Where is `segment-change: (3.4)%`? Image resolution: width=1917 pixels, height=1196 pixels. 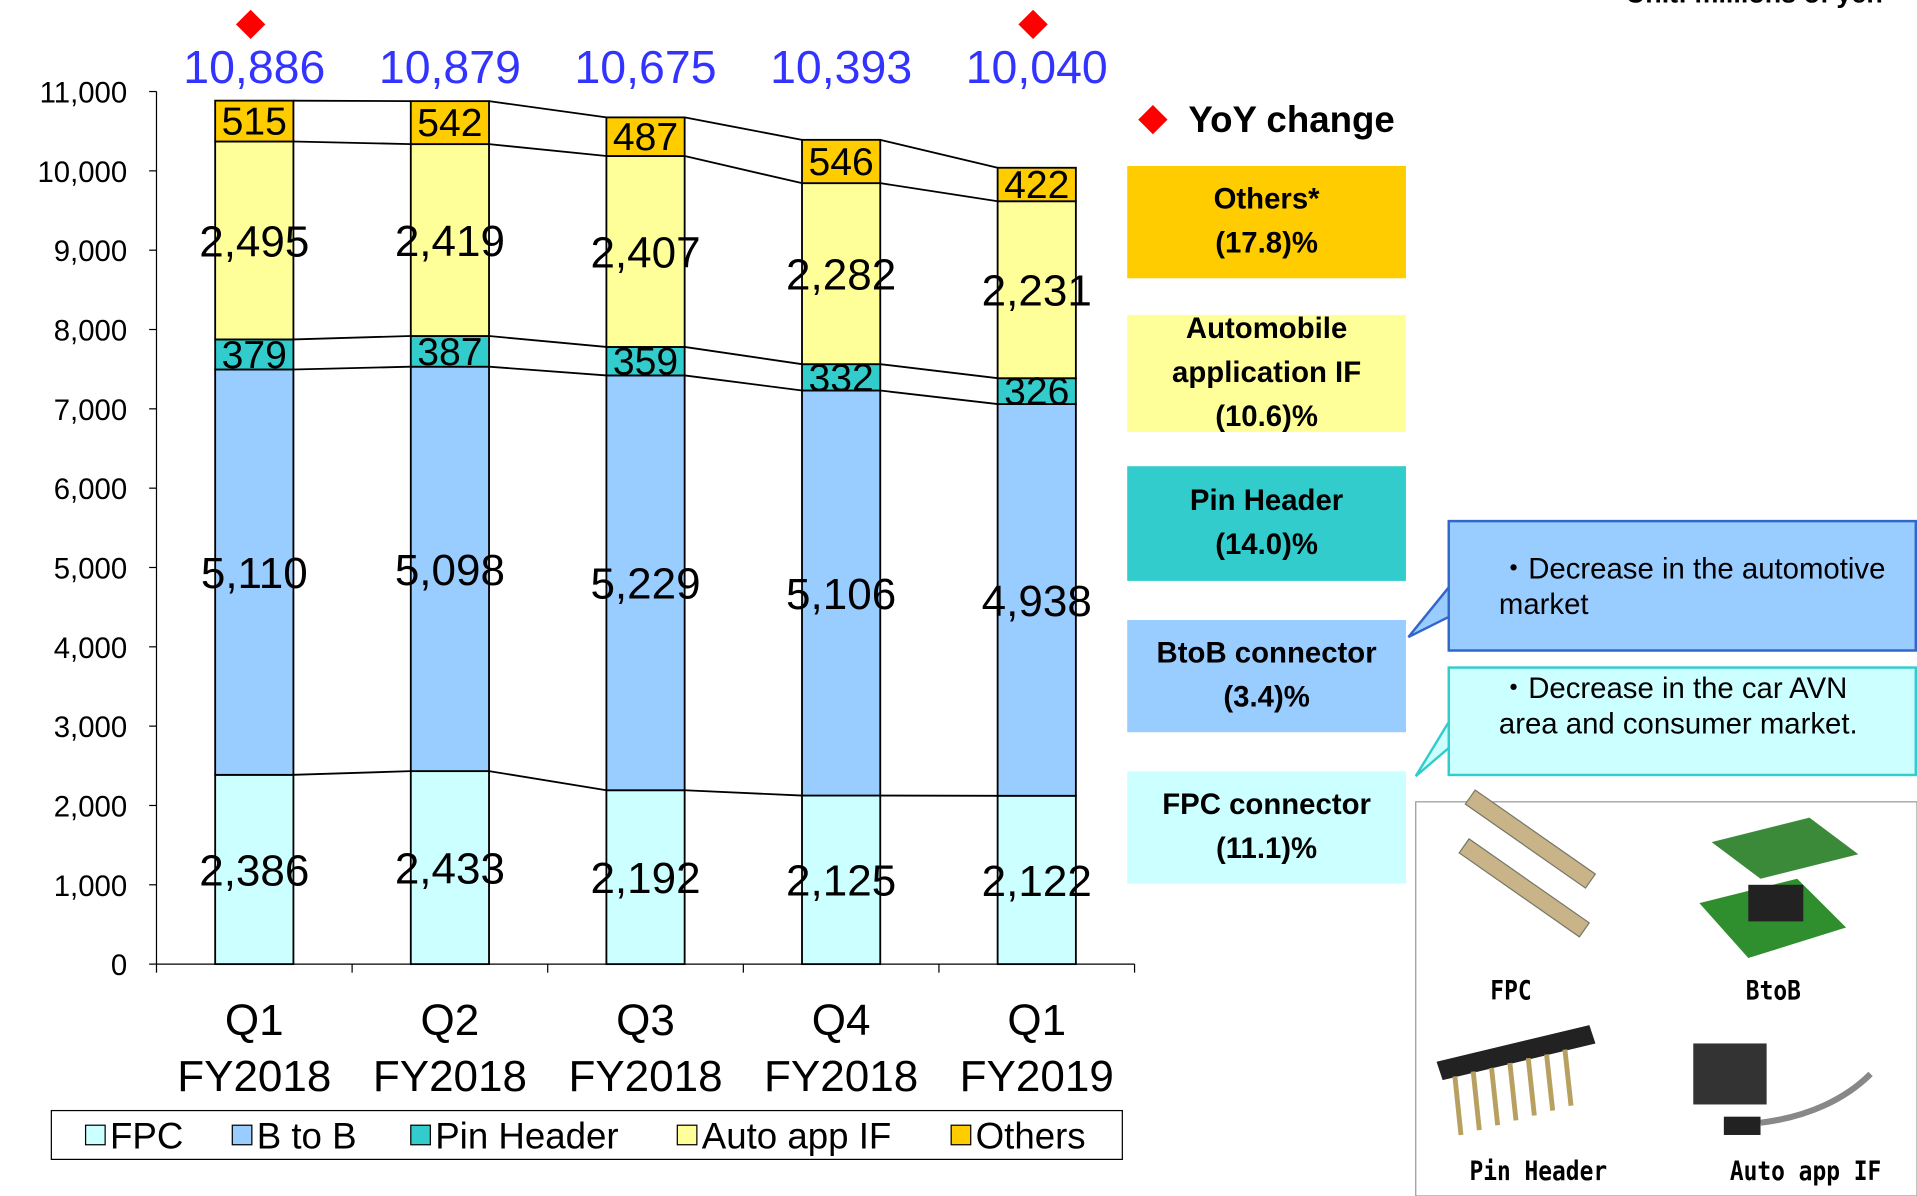
segment-change: (3.4)% is located at coordinates (1266, 697).